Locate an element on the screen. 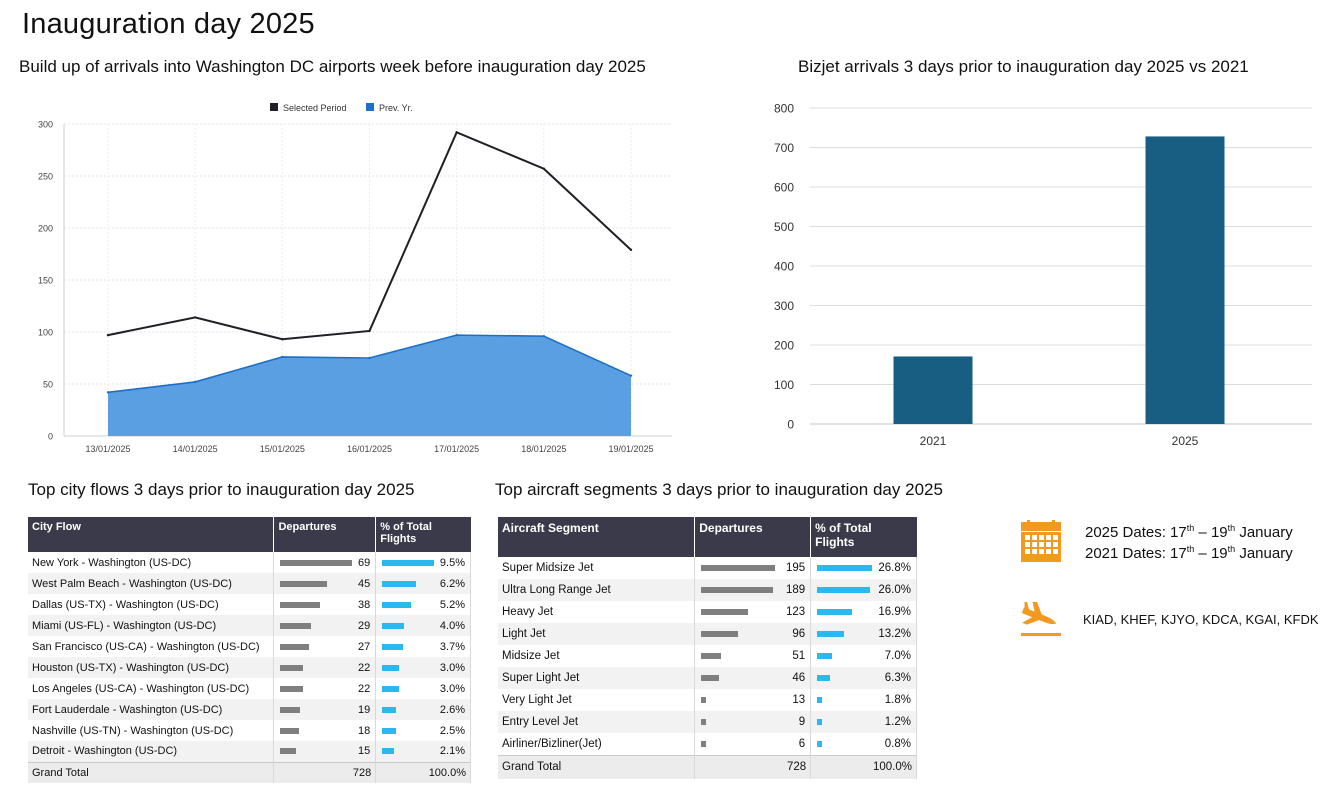 Image resolution: width=1328 pixels, height=795 pixels. airports-list: KIAD, KHEF, KJYO, KDCA, KGAI, KFDK is located at coordinates (1201, 619).